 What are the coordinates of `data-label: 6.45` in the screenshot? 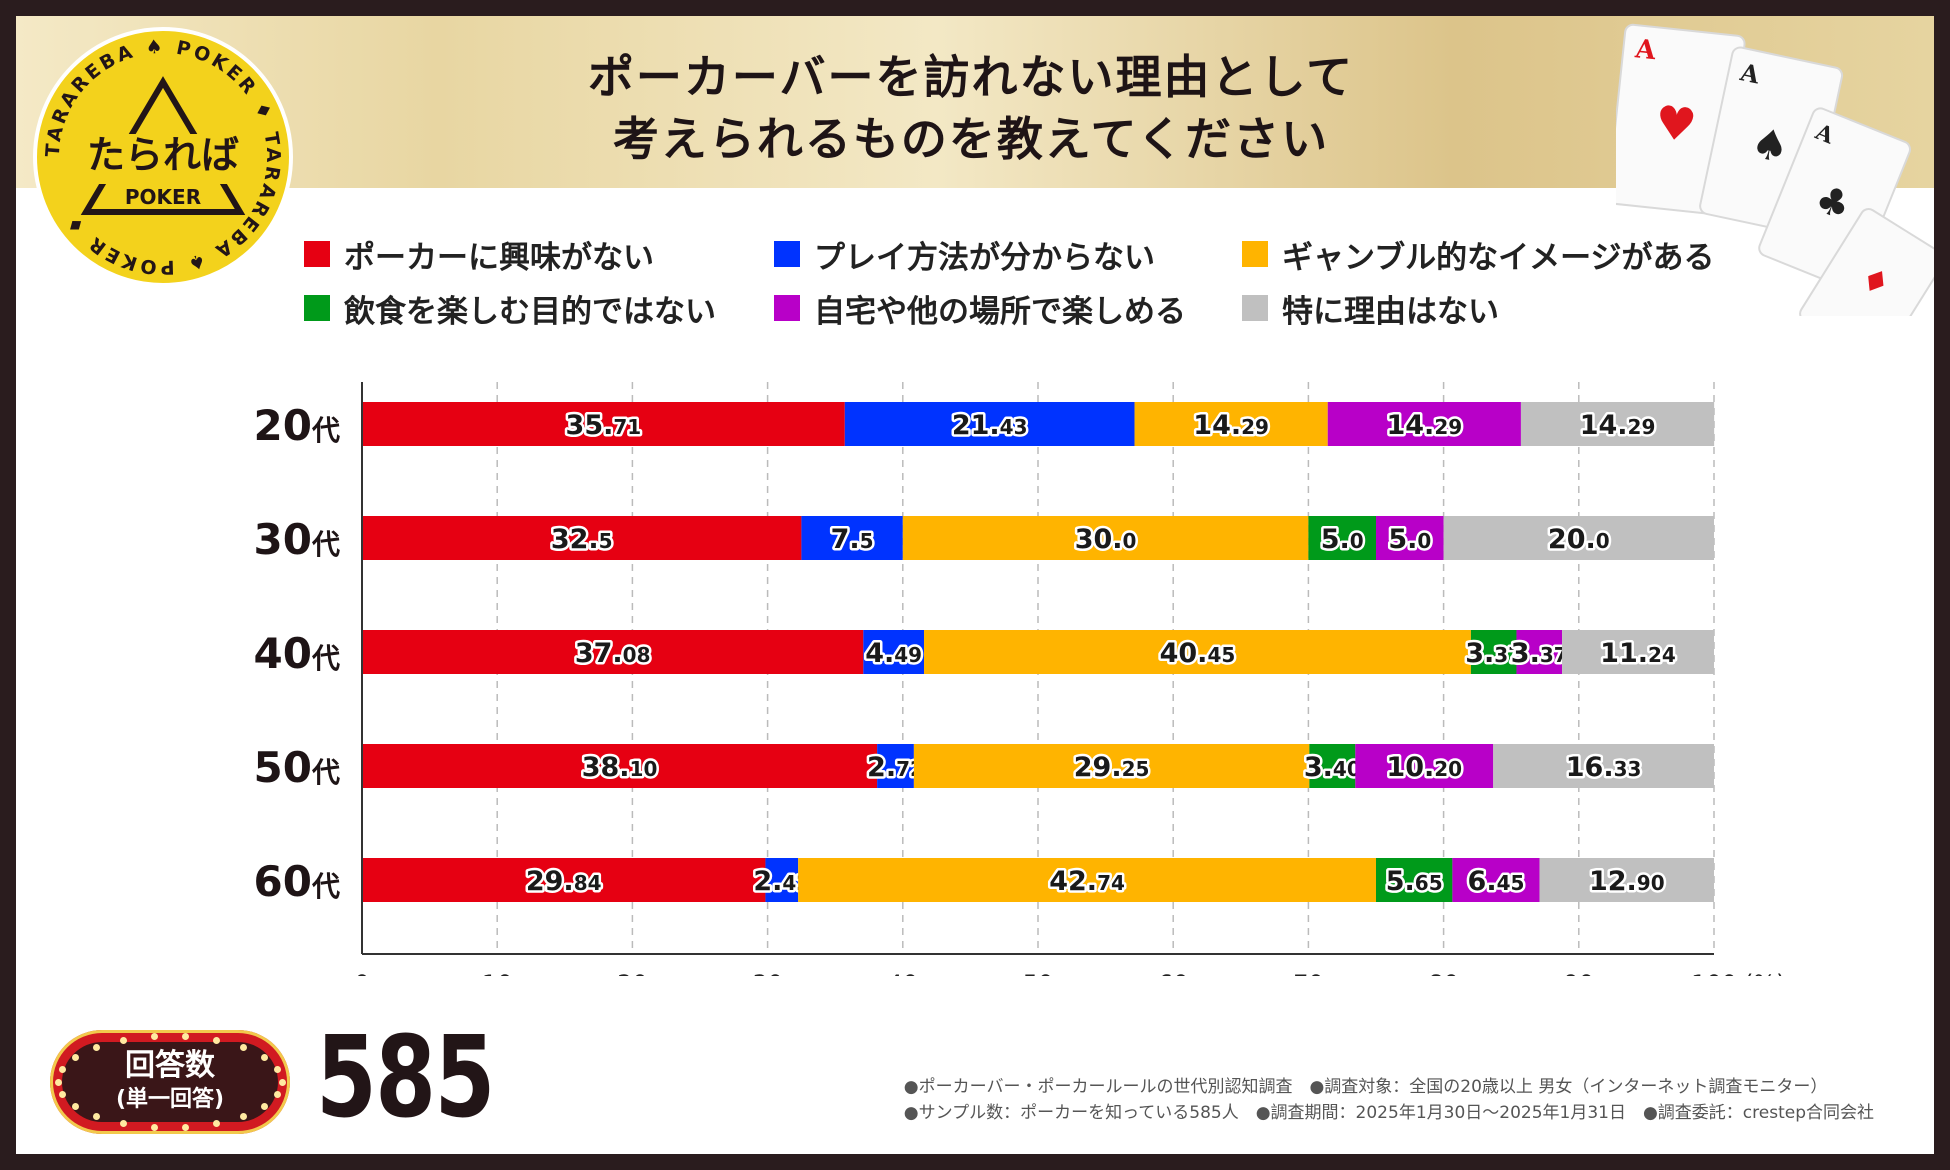 It's located at (1496, 881).